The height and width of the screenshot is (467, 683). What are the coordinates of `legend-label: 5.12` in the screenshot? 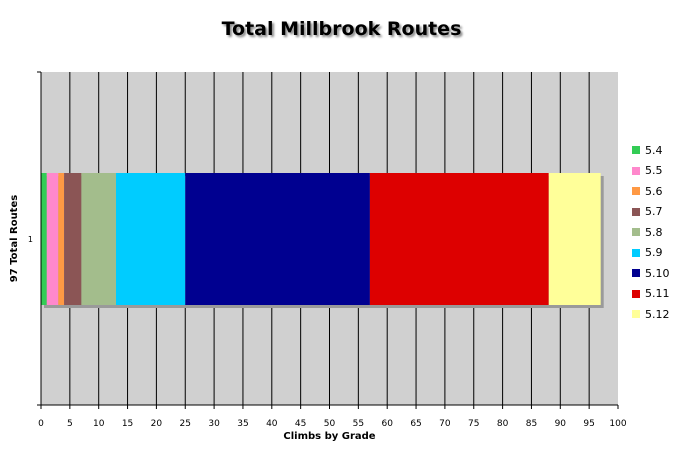 It's located at (657, 314).